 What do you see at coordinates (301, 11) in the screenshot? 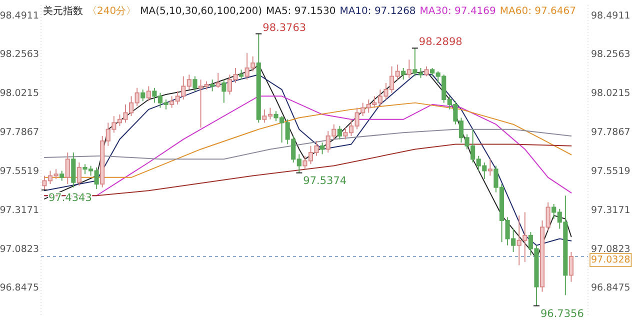
I see `text: MA5: 97.1530` at bounding box center [301, 11].